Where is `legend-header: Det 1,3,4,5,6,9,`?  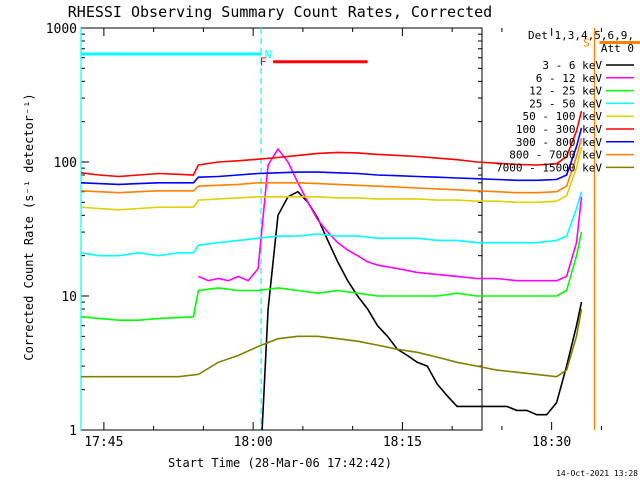 legend-header: Det 1,3,4,5,6,9, is located at coordinates (581, 35).